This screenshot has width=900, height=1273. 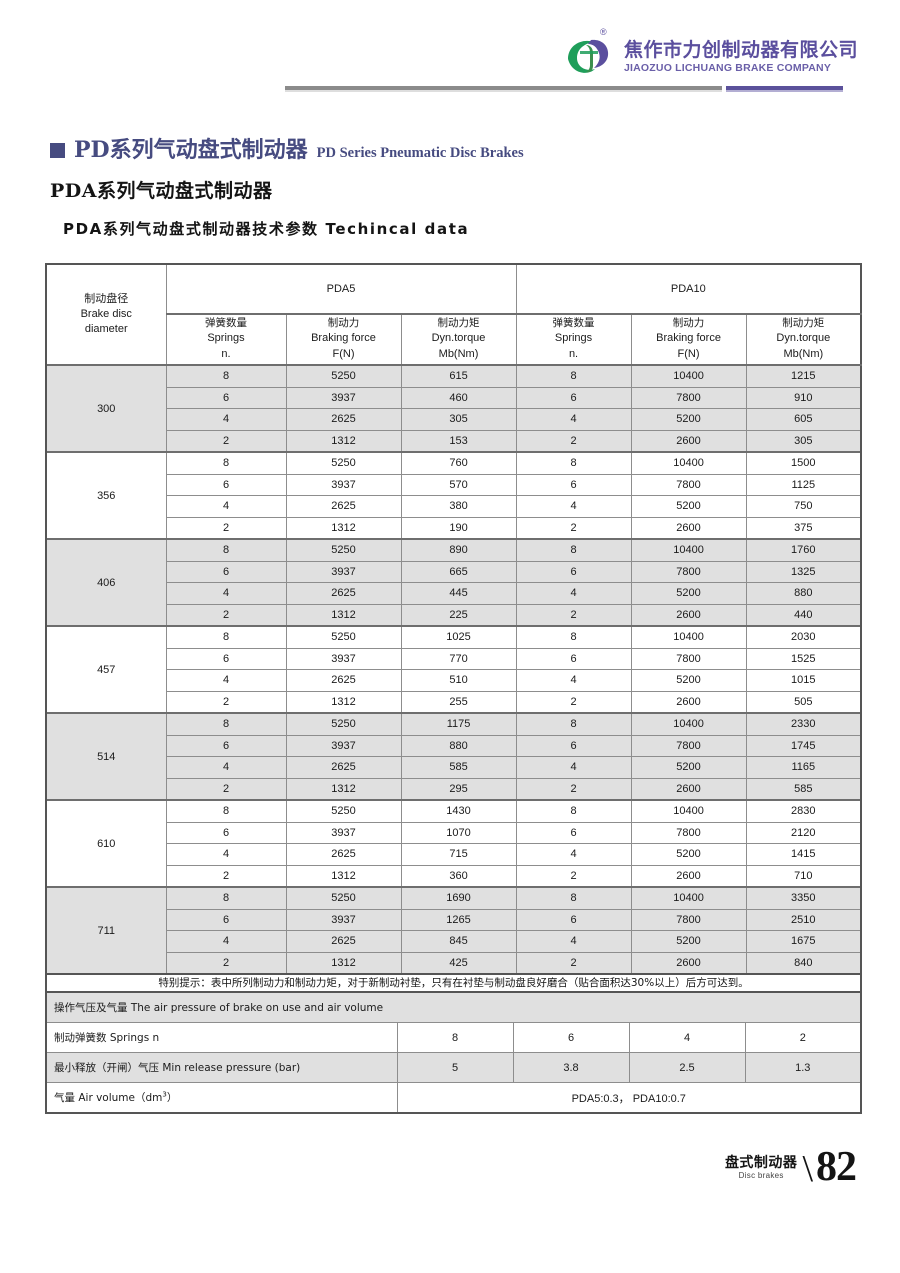 I want to click on air-springs-value-6: 6, so click(x=571, y=1037).